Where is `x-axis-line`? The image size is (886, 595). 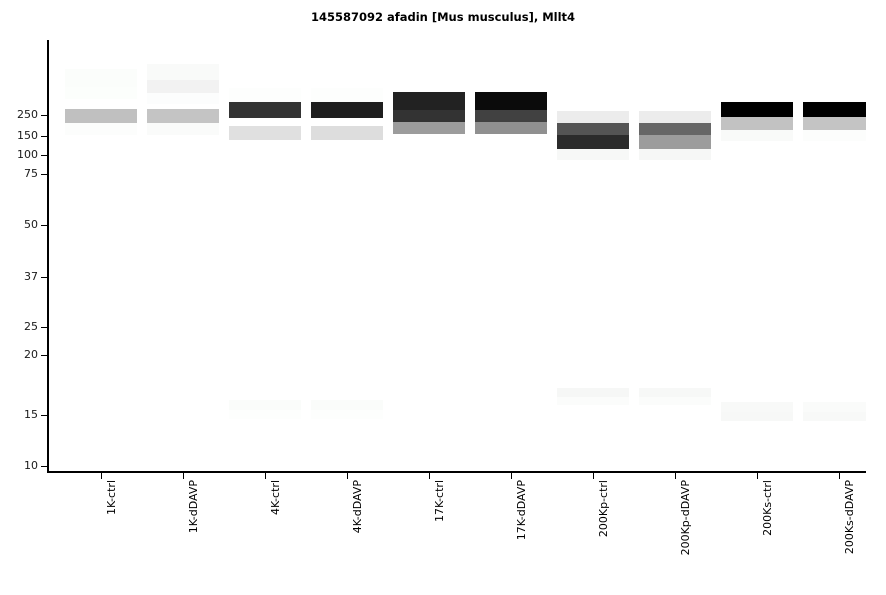 x-axis-line is located at coordinates (456, 472).